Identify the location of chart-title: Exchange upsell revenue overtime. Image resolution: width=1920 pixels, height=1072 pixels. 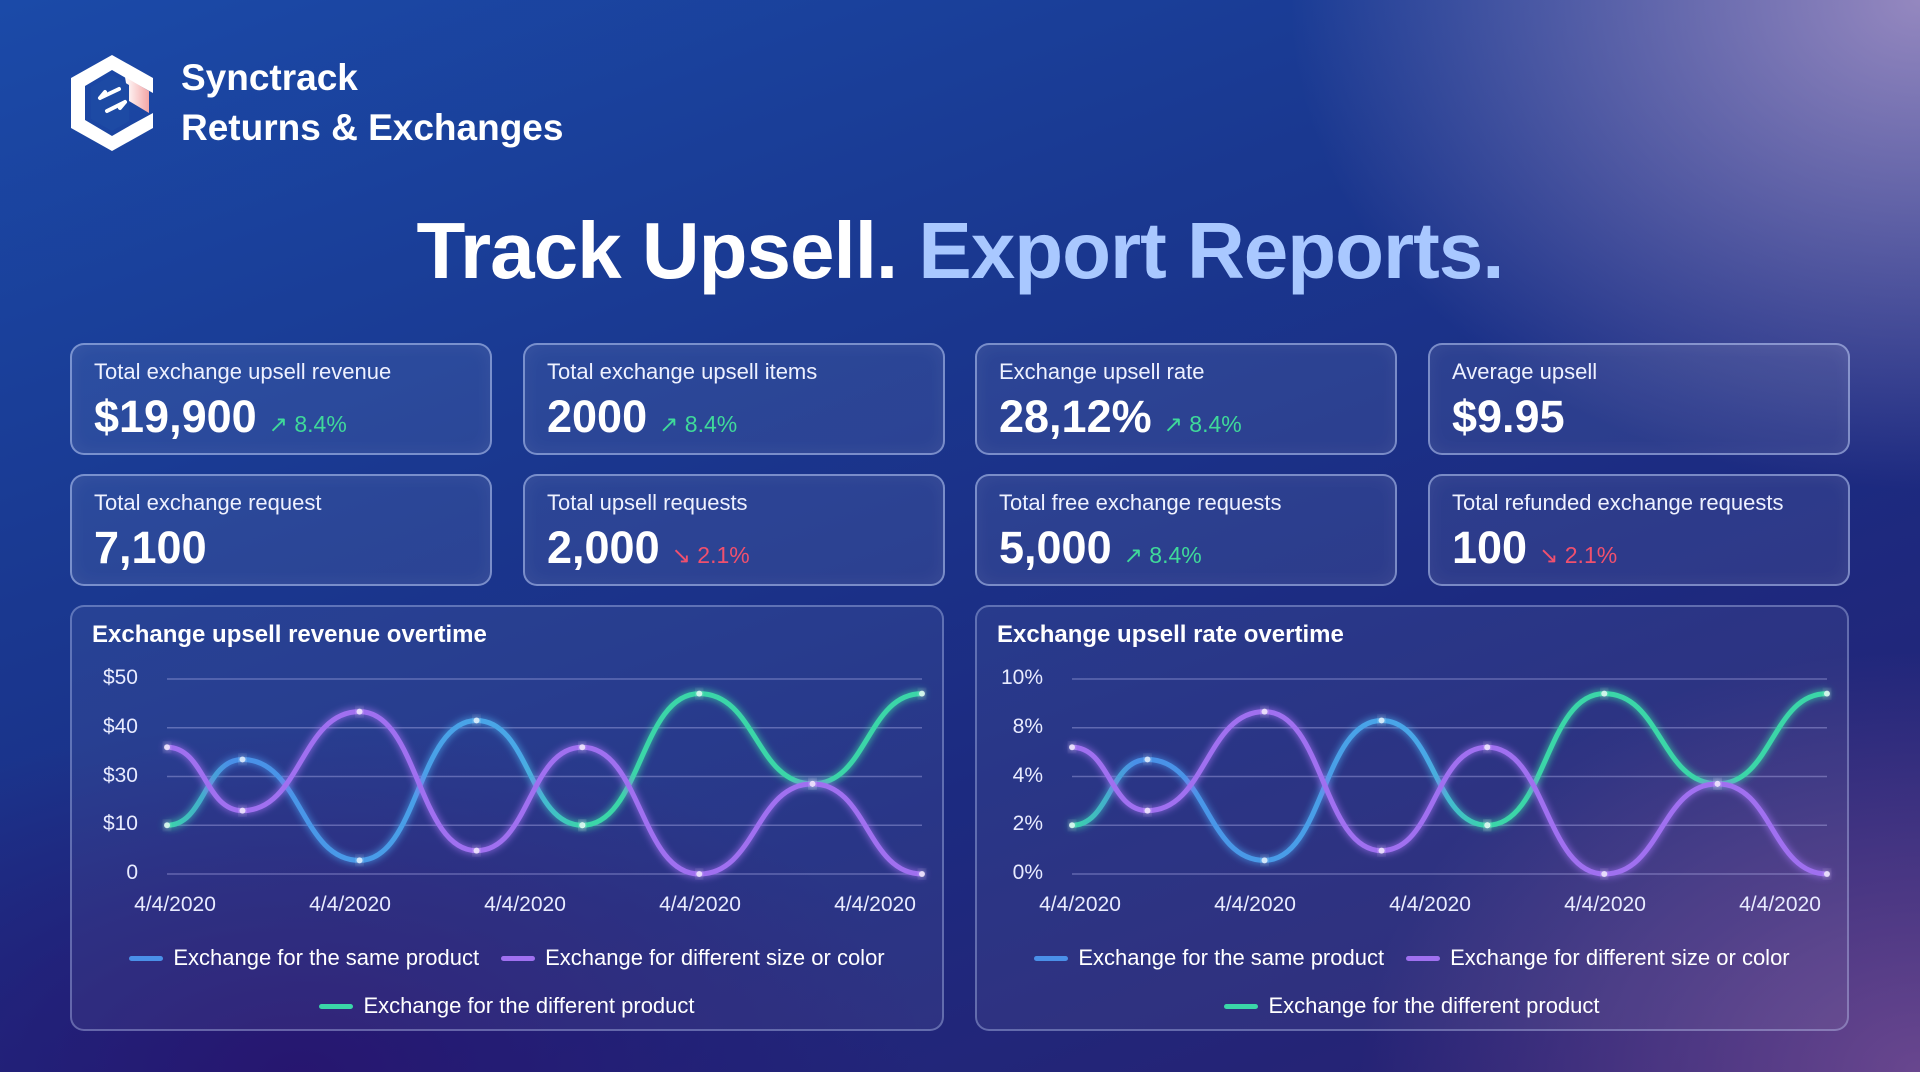
(289, 634).